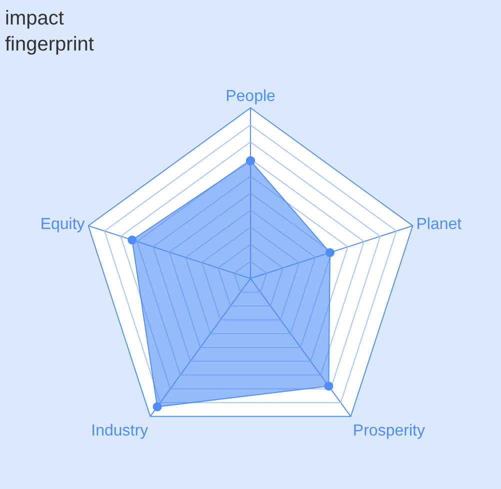 The image size is (501, 489). Describe the element at coordinates (119, 431) in the screenshot. I see `spoke-label: Industry` at that location.